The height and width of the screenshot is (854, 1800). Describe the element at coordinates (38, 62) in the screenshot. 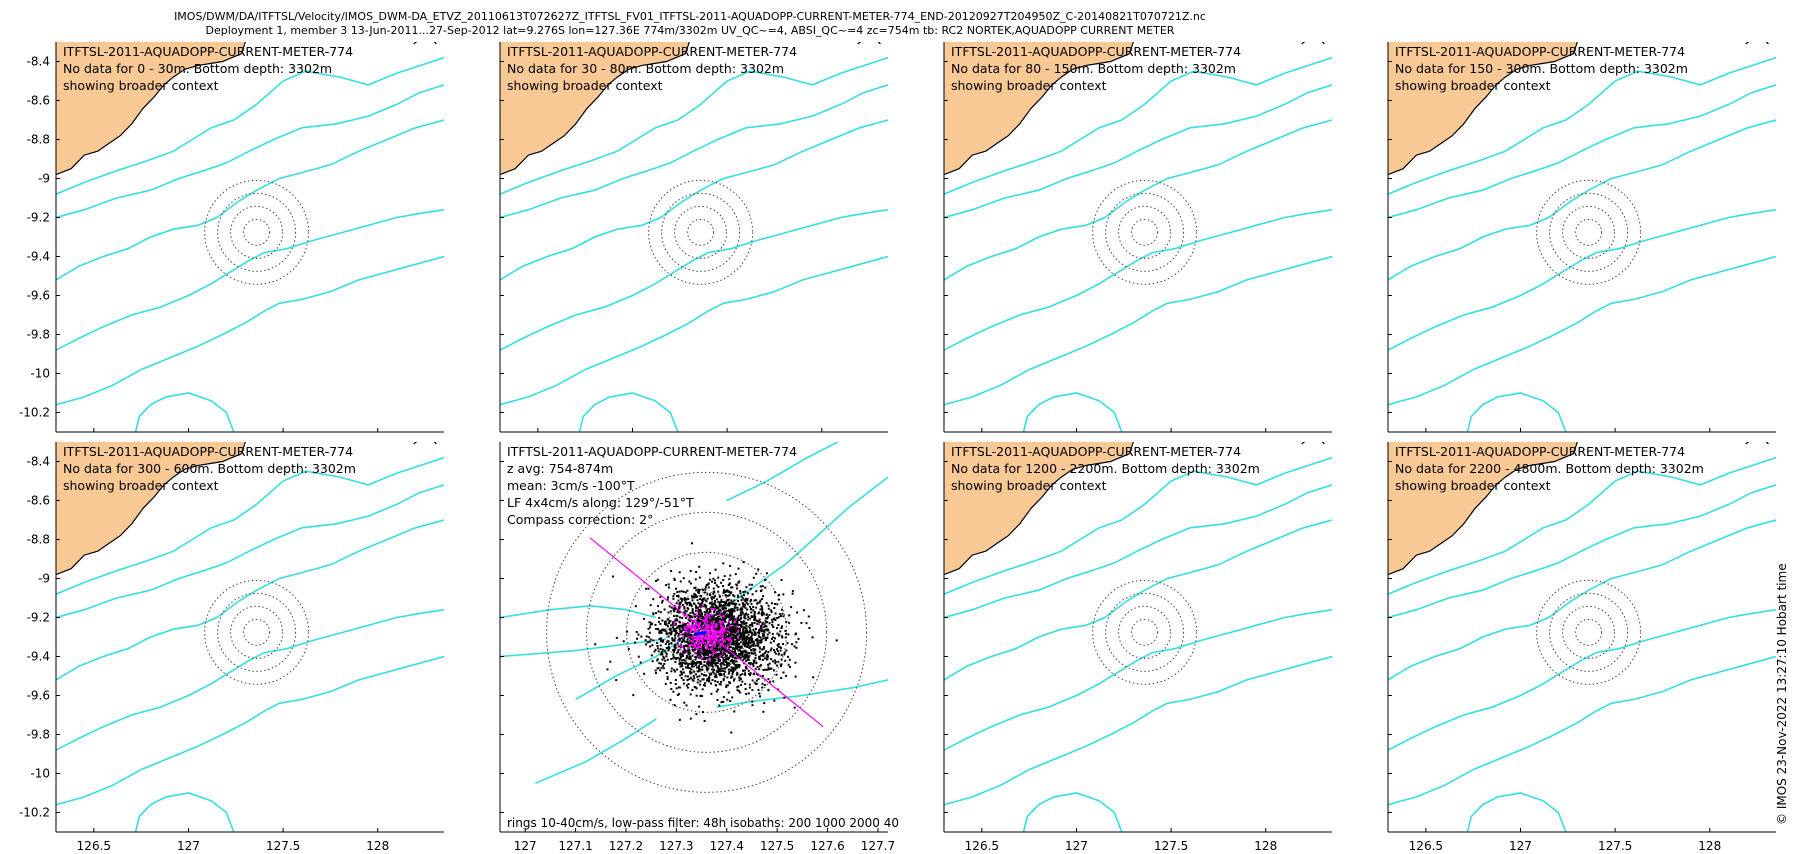

I see `y-tick-label: -8.4` at that location.